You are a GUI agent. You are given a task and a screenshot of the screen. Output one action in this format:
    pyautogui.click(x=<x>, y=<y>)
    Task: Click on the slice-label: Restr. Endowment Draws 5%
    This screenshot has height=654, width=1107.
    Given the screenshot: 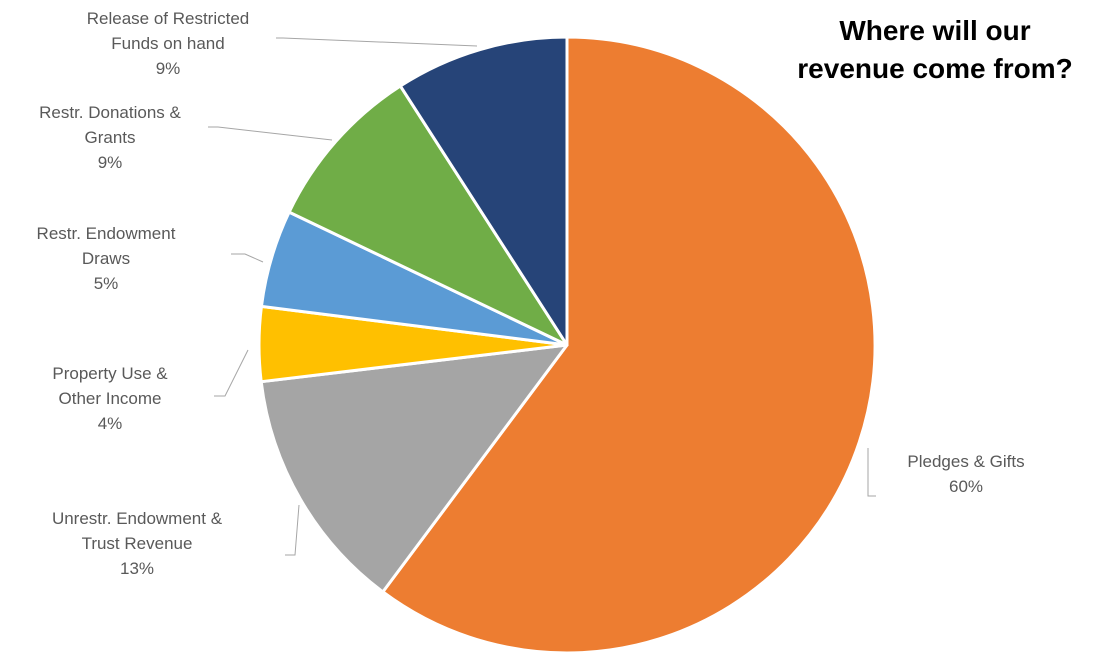 What is the action you would take?
    pyautogui.click(x=106, y=258)
    